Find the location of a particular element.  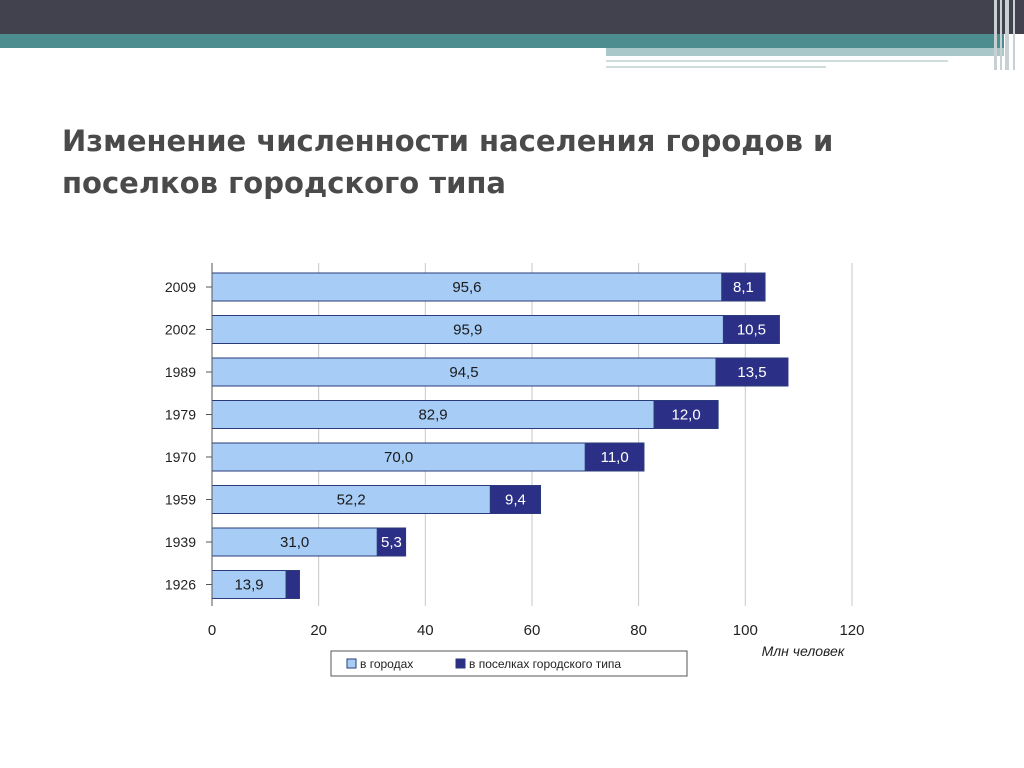

data-label-town: 8,1 is located at coordinates (743, 287).